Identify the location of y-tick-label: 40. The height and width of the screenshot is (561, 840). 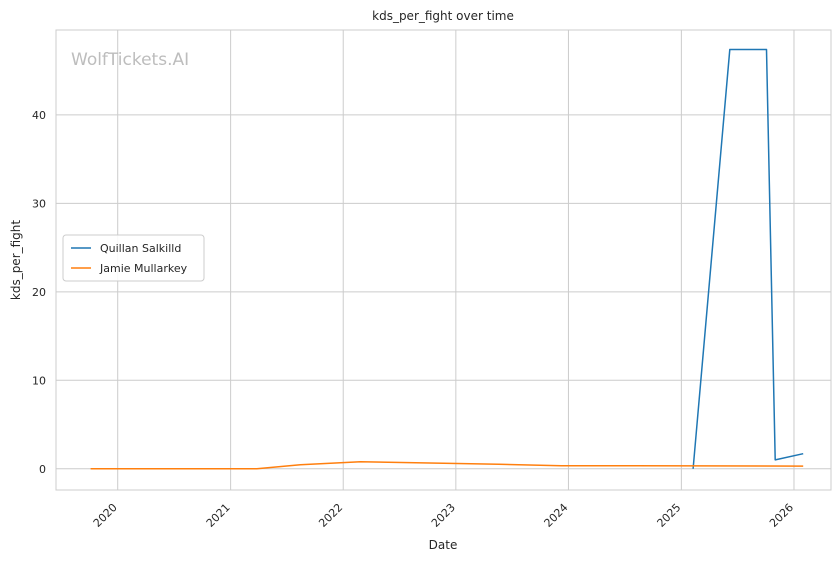
(39, 115).